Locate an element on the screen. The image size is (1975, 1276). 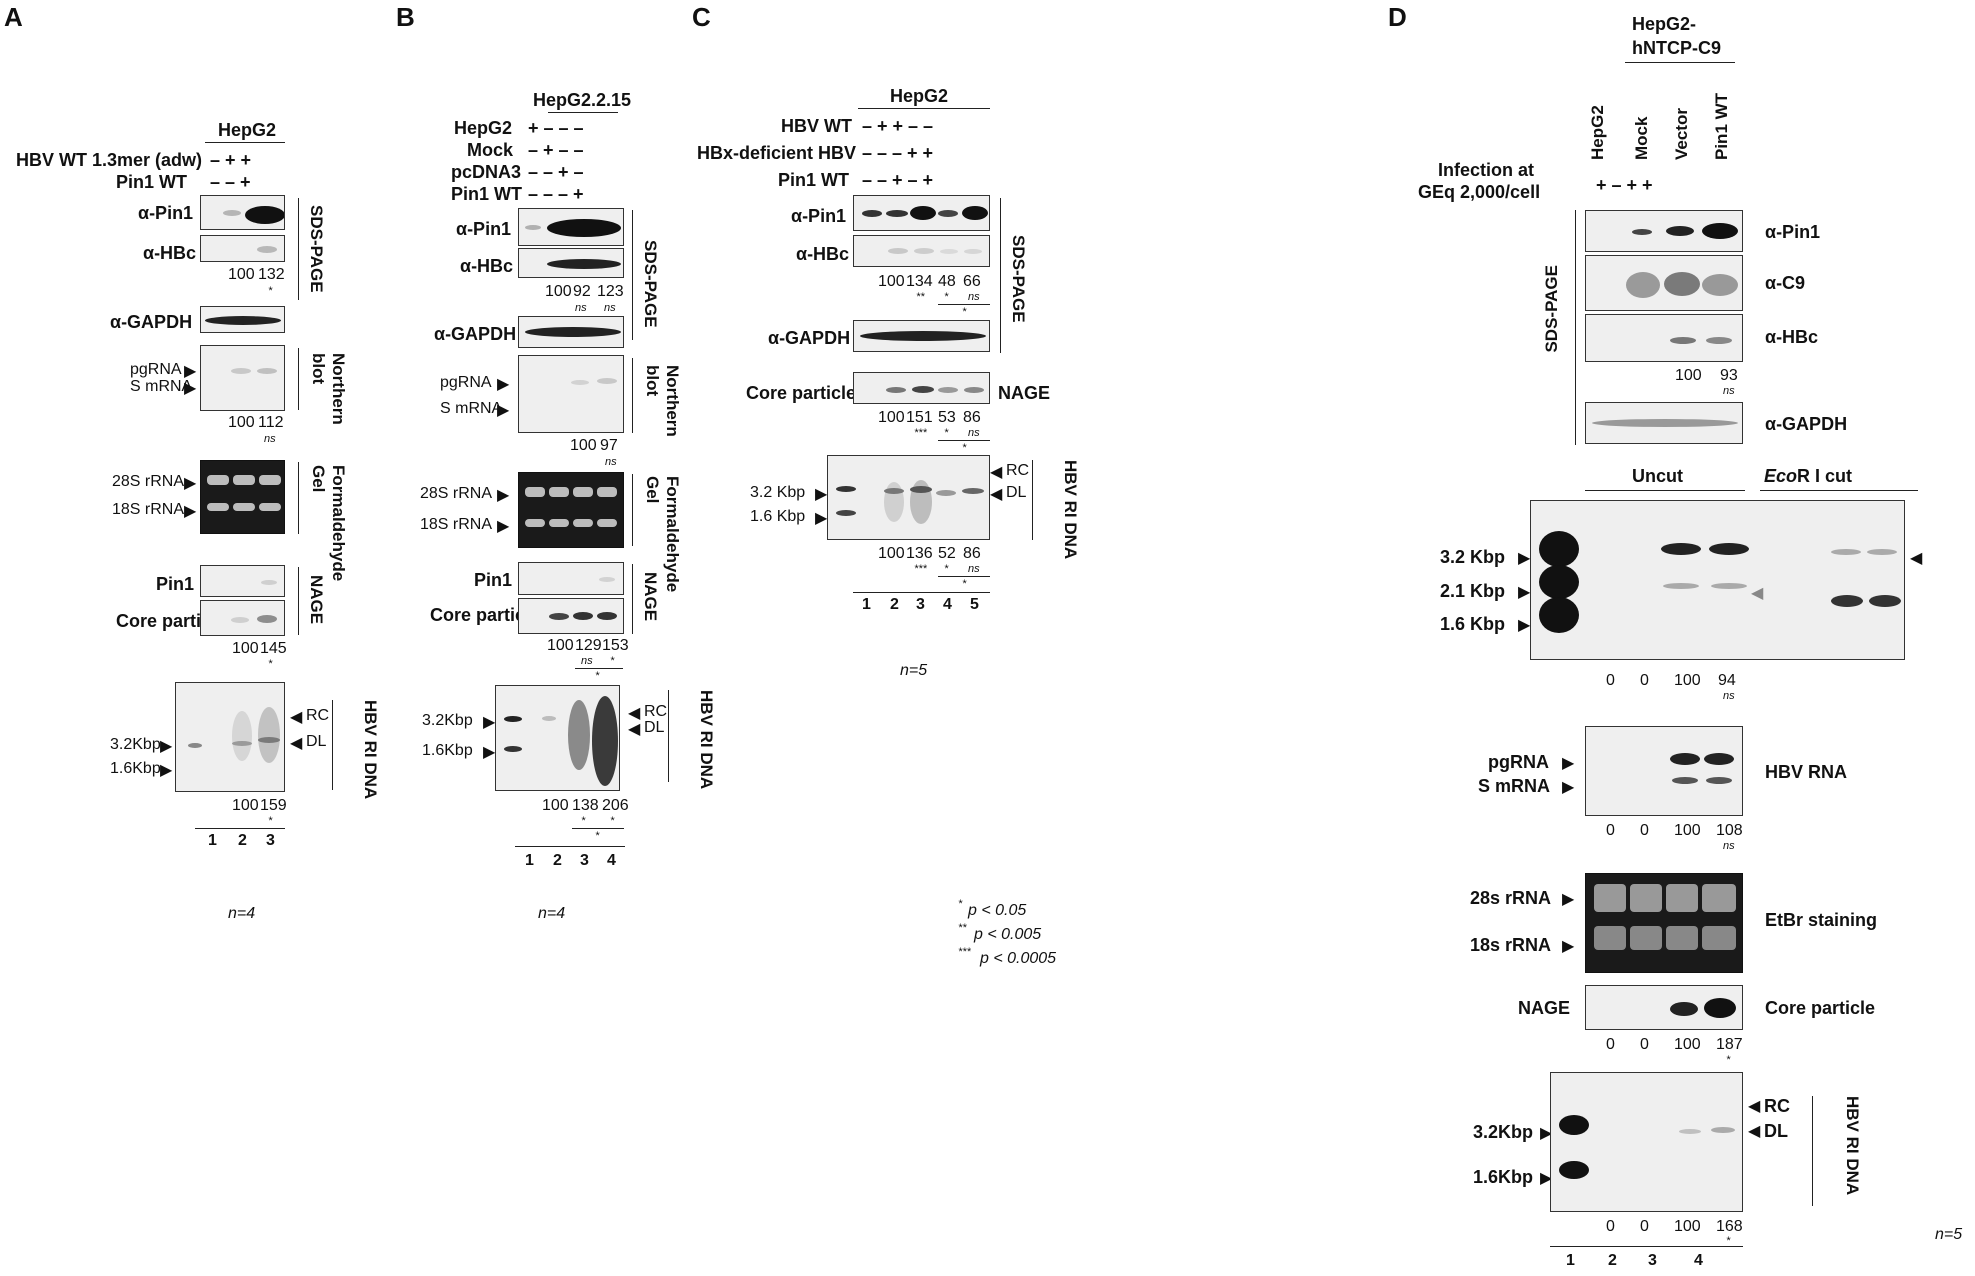
cell-line-underline is located at coordinates (245, 142).